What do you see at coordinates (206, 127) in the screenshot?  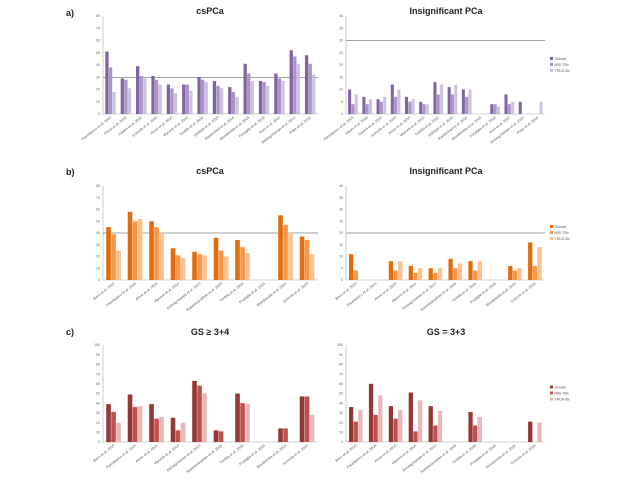 I see `category-label: Siddiqui et al. 2015` at bounding box center [206, 127].